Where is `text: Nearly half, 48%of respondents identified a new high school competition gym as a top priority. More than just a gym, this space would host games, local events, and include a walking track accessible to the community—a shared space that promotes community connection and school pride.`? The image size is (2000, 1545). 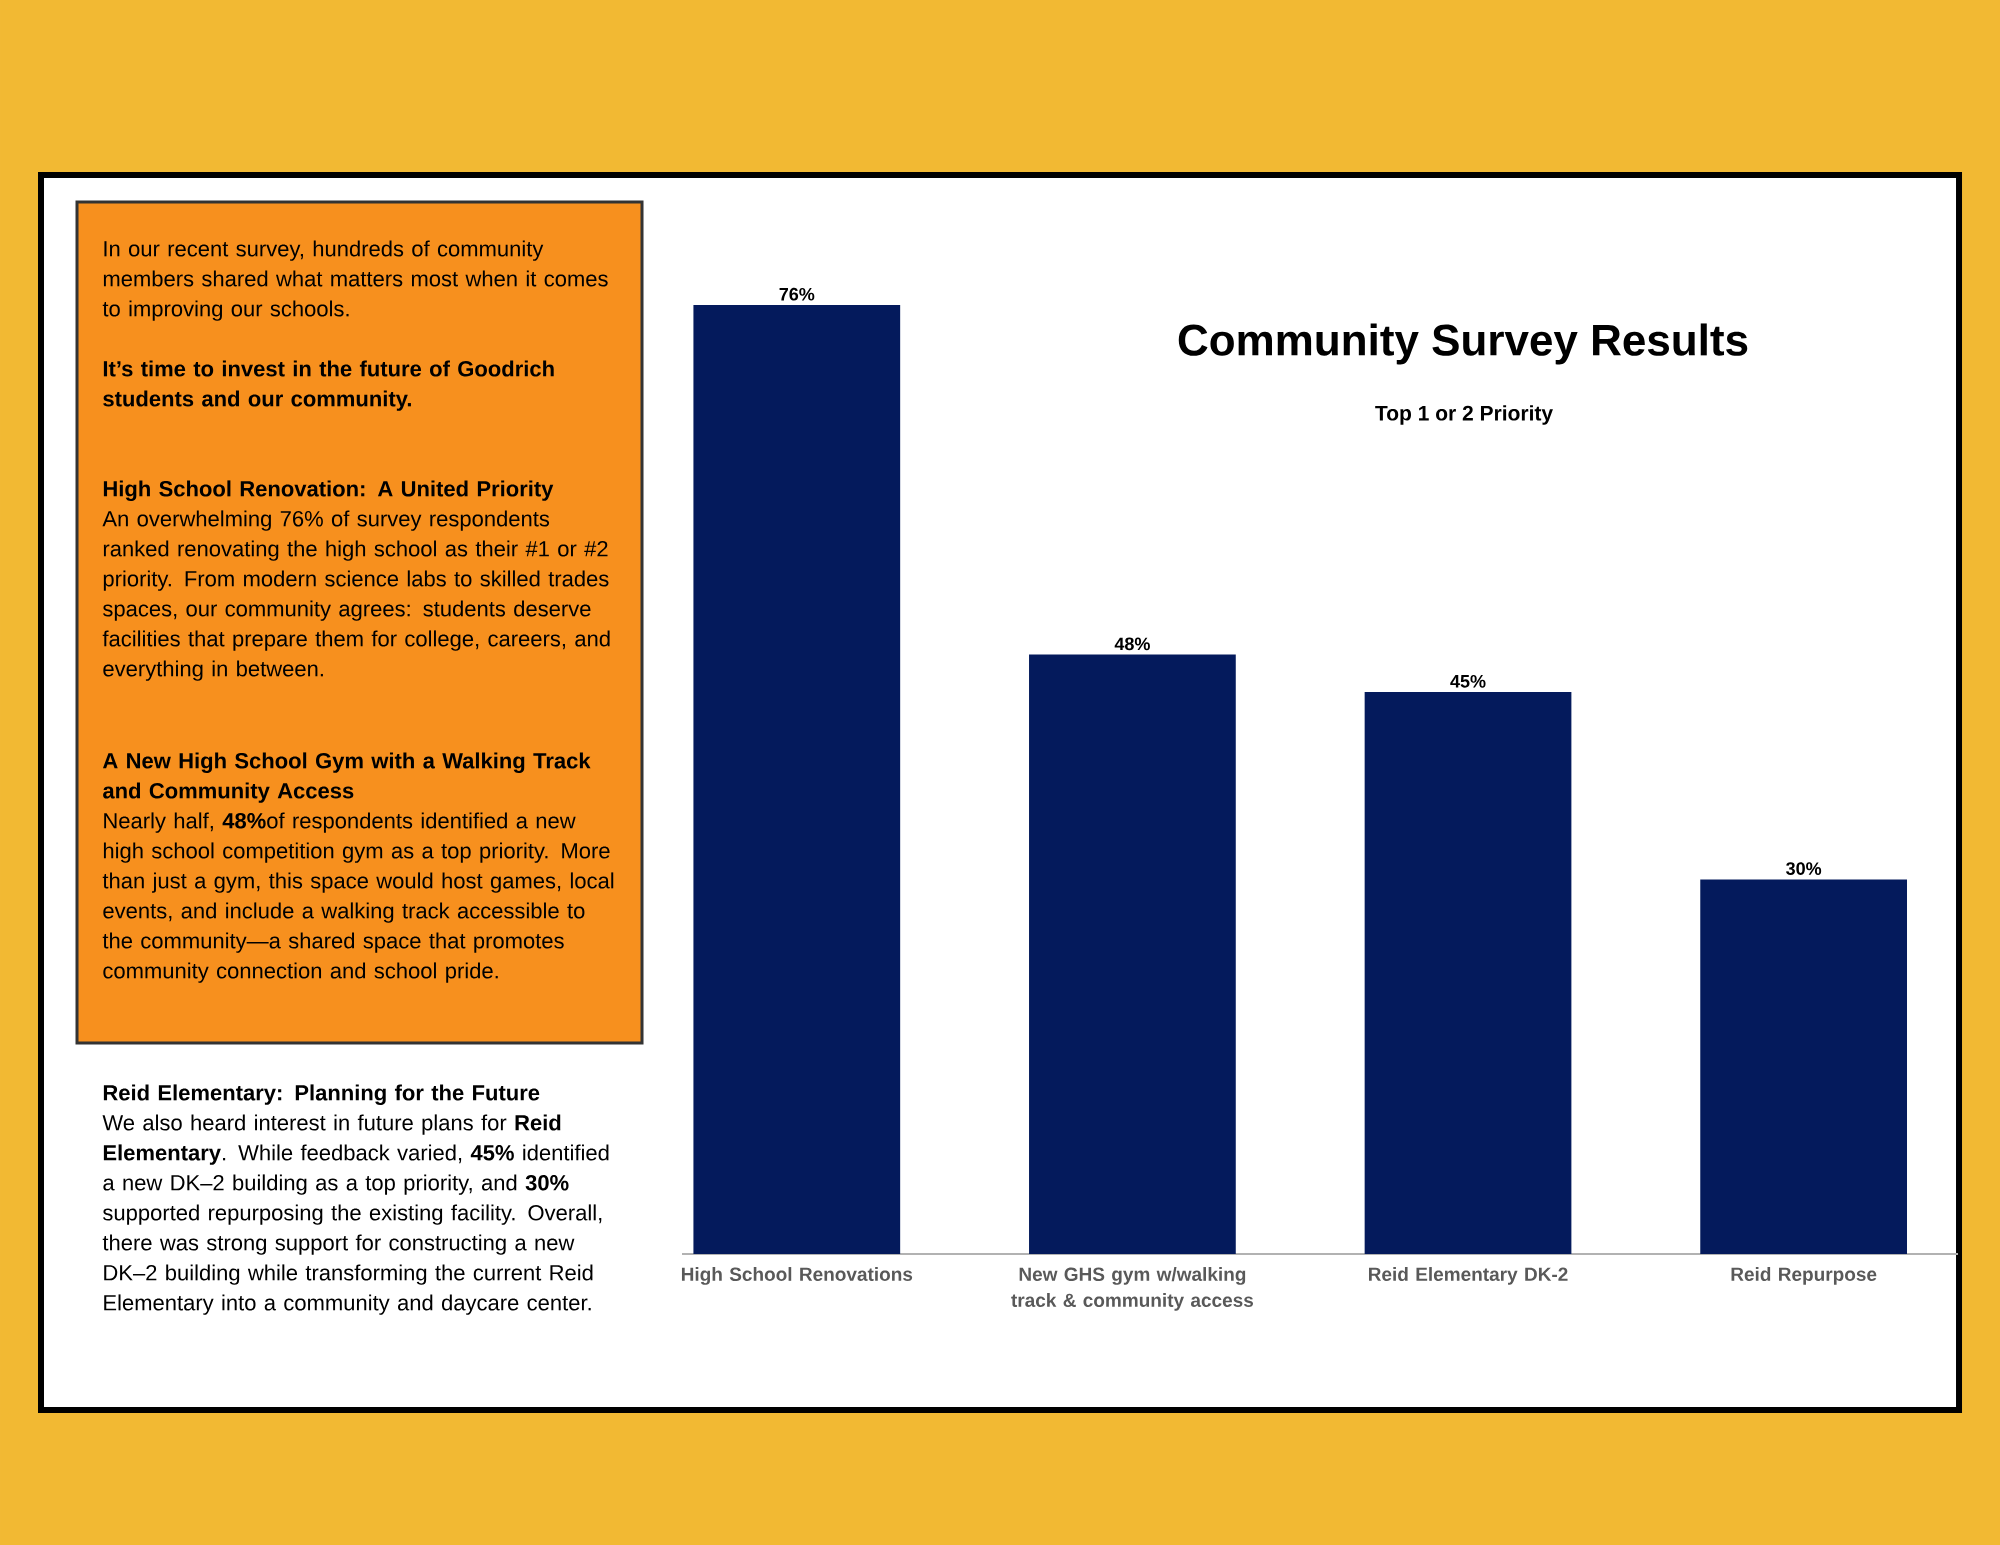 text: Nearly half, 48%of respondents identified a new high school competition gym as a top priority. More than just a gym, this space would host games, local events, and include a walking track accessible to the community—a shared space that promotes community connection and school pride. is located at coordinates (358, 897).